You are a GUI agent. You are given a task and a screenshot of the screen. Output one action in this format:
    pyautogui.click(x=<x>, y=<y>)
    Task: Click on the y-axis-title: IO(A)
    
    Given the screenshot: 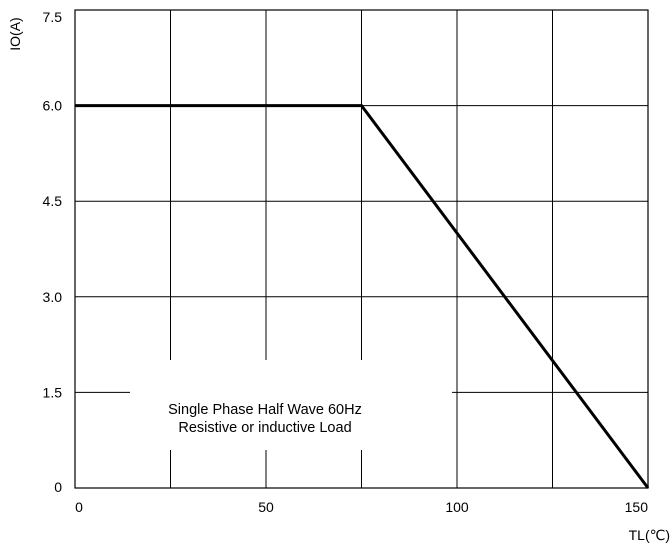 What is the action you would take?
    pyautogui.click(x=15, y=33)
    